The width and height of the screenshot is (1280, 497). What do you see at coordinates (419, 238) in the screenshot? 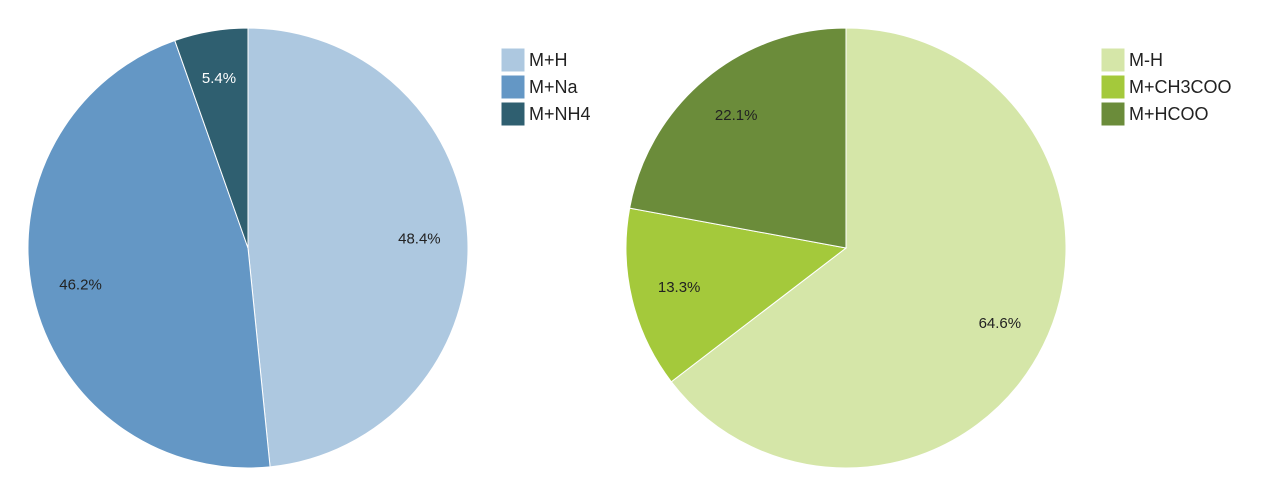
I see `data-label: 48.4%` at bounding box center [419, 238].